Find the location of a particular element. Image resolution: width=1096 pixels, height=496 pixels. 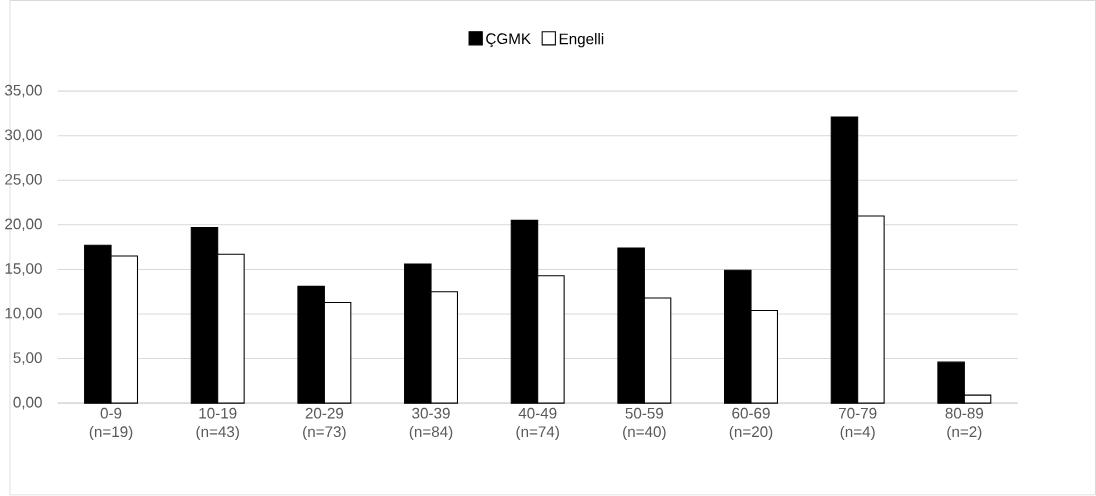

x-tick-label: 20-29 (n=73) is located at coordinates (324, 424).